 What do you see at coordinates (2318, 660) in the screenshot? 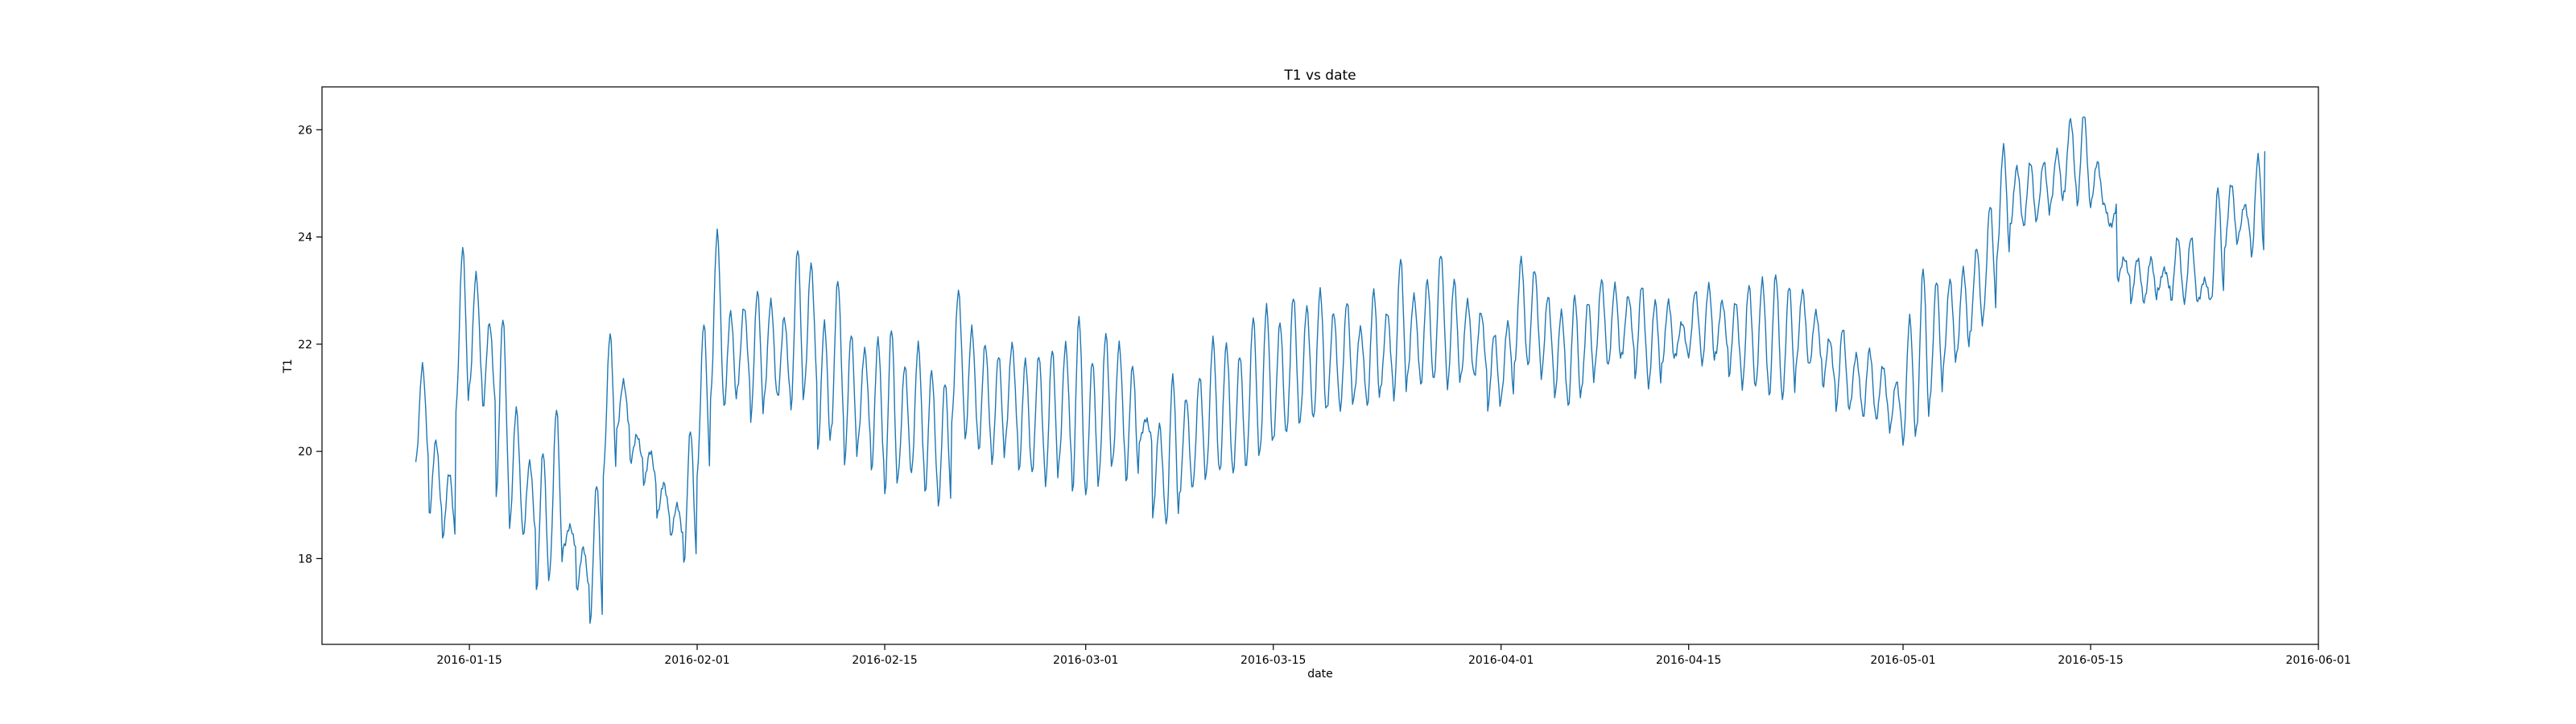
I see `x-tick-label: 2016-06-01` at bounding box center [2318, 660].